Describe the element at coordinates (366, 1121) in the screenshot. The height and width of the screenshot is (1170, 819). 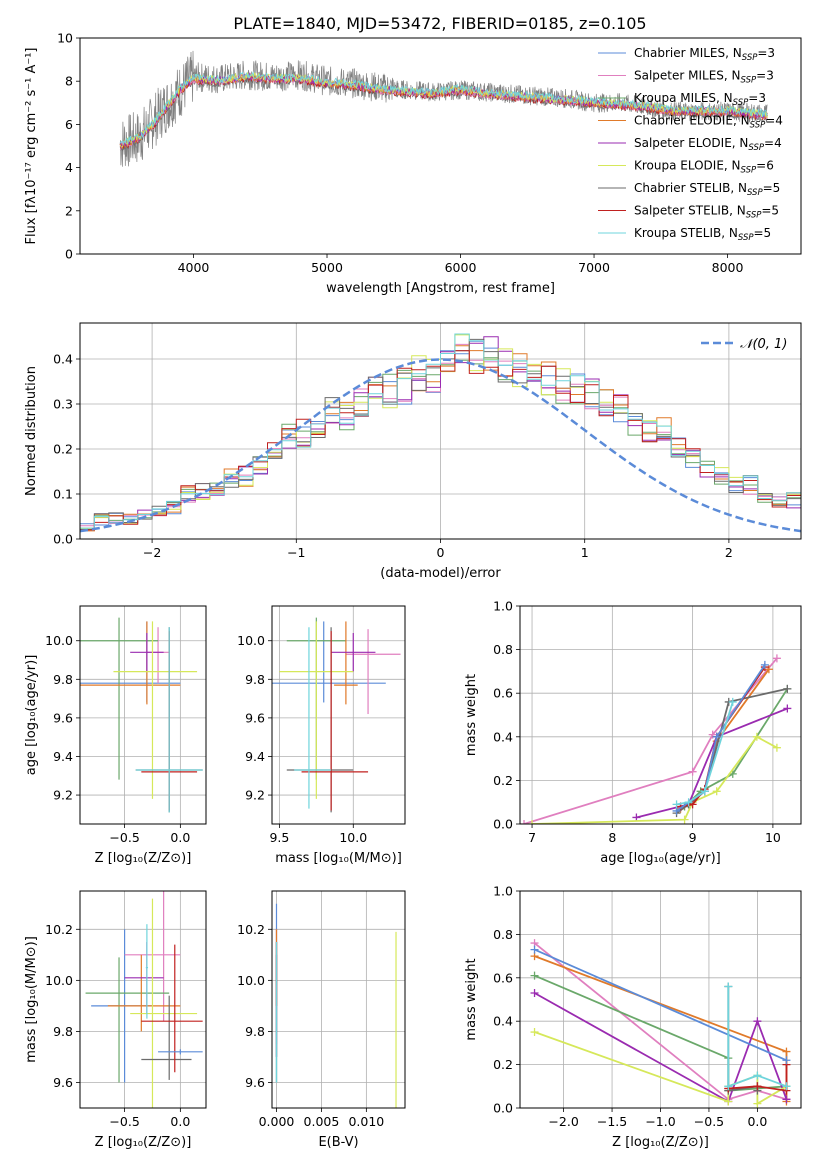
I see `x-tick-label: 0.010` at that location.